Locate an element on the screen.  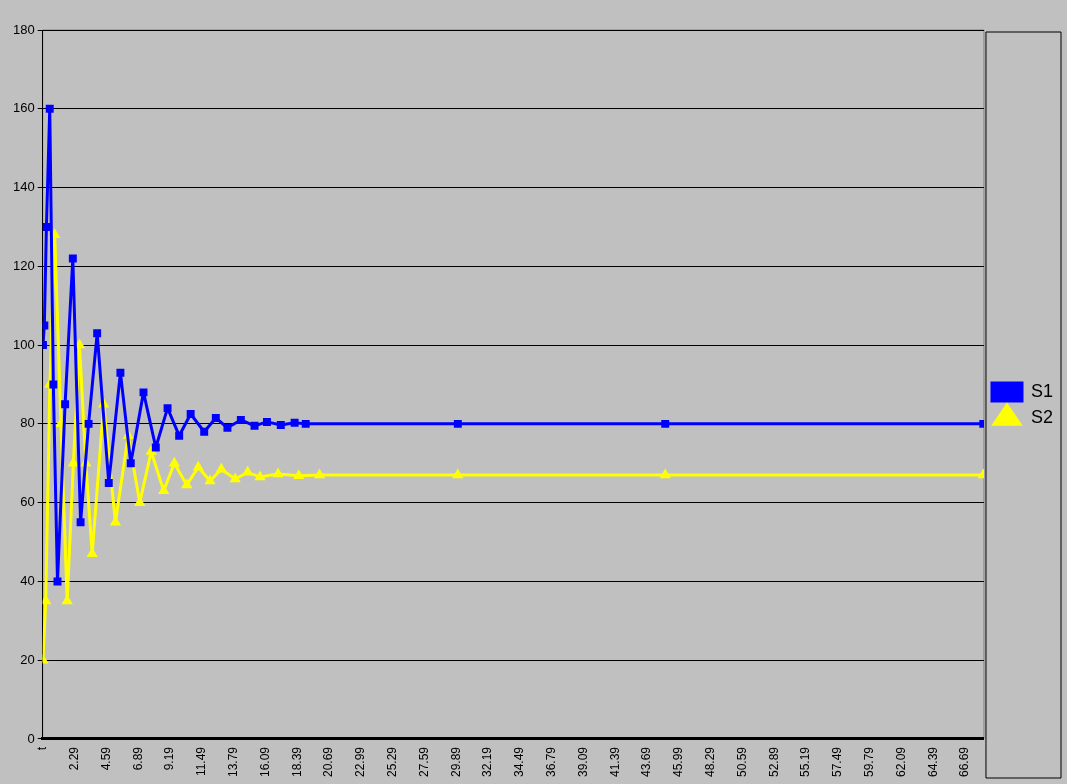
x-tick-label: 57.49 is located at coordinates (837, 761).